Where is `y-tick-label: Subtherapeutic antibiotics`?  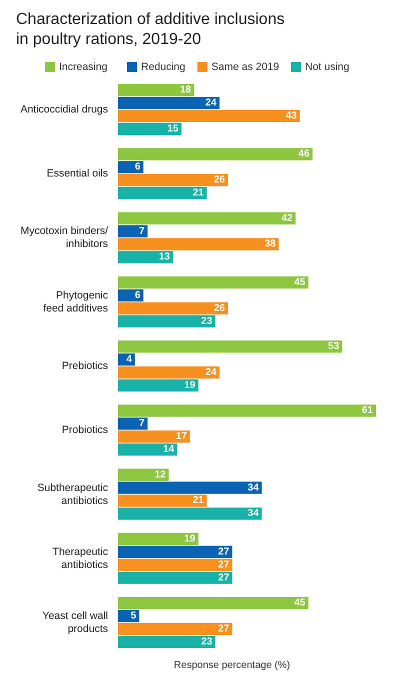
y-tick-label: Subtherapeutic antibiotics is located at coordinates (72, 494).